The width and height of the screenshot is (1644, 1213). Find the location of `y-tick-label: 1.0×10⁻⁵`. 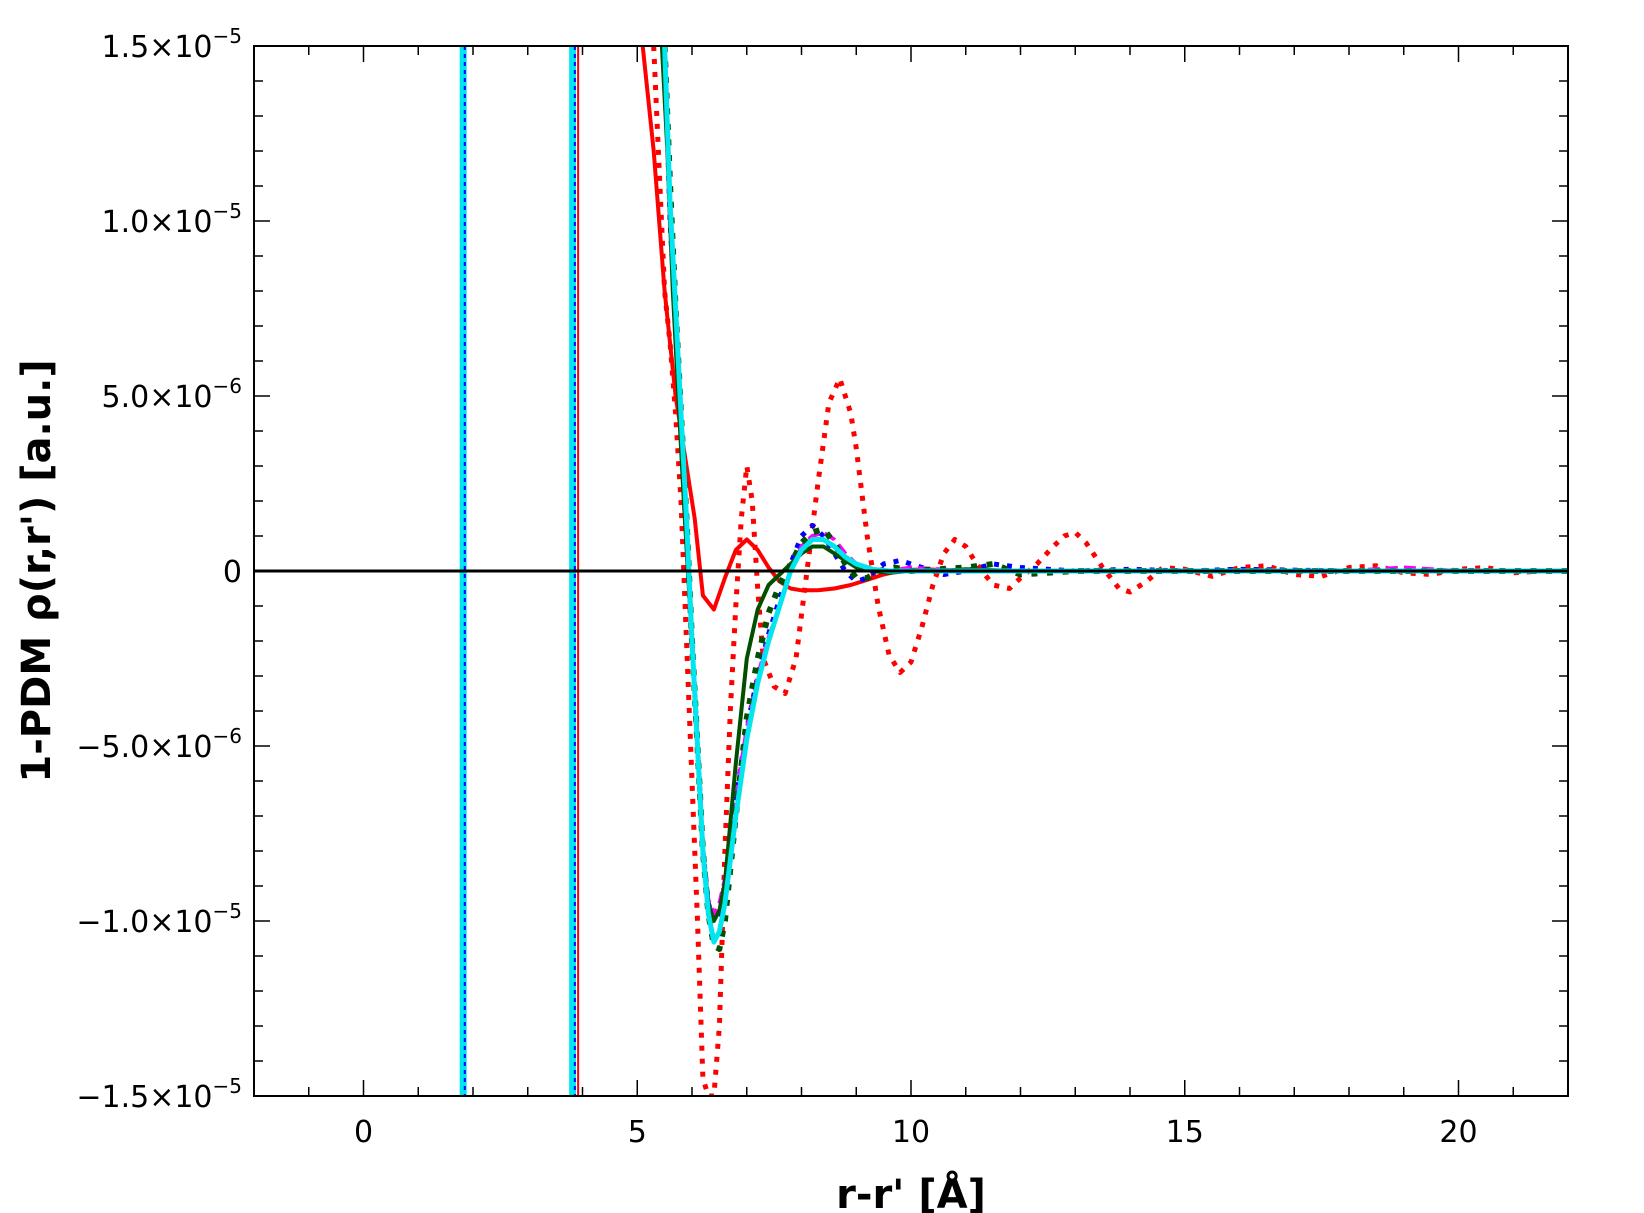

y-tick-label: 1.0×10⁻⁵ is located at coordinates (171, 219).